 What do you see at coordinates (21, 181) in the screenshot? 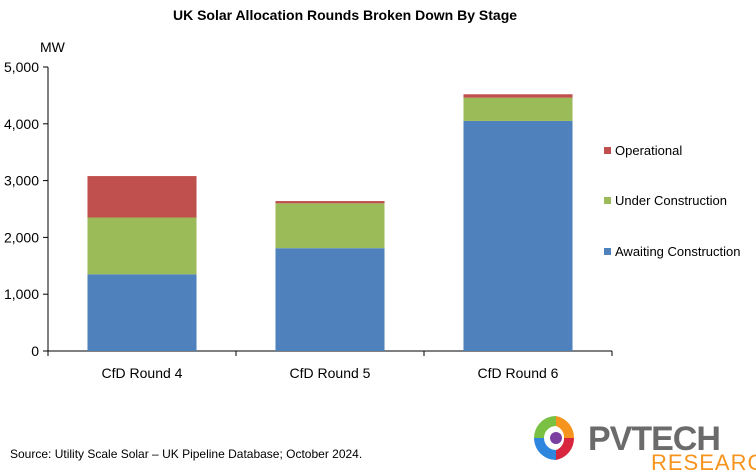
I see `y-tick-label: 3,000` at bounding box center [21, 181].